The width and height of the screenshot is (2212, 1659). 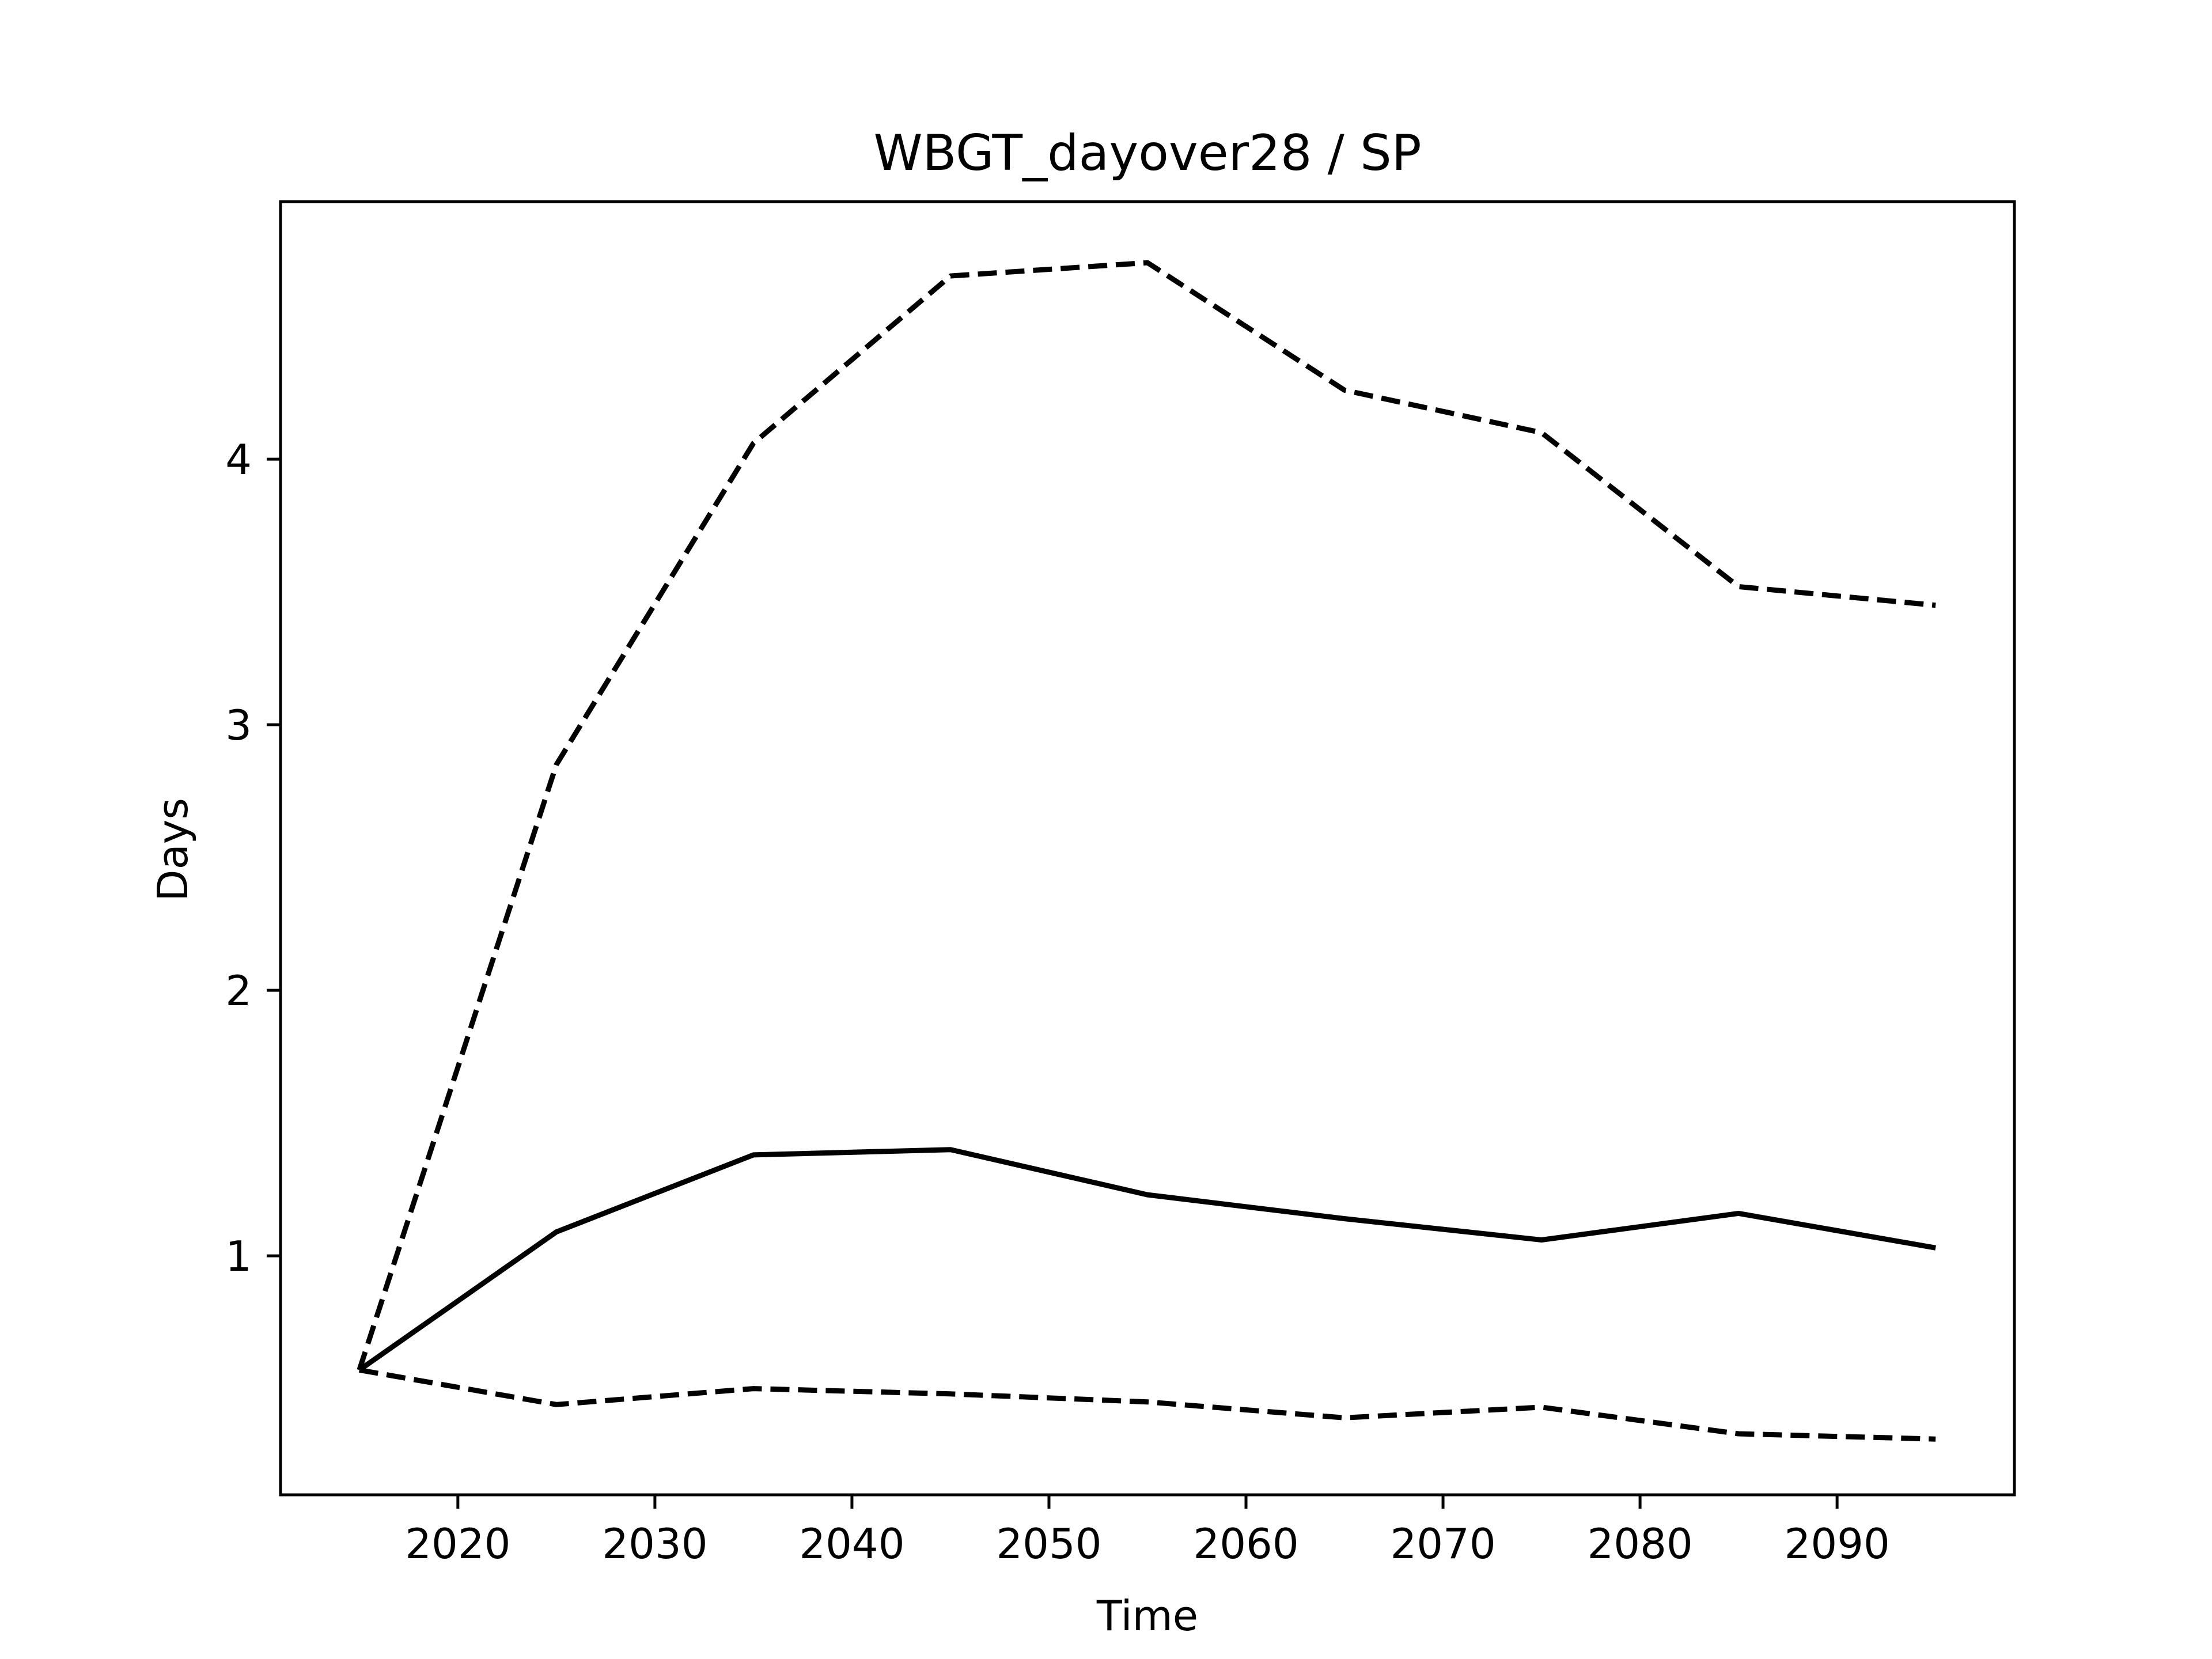 I want to click on x-tick-label: 2040, so click(x=851, y=1544).